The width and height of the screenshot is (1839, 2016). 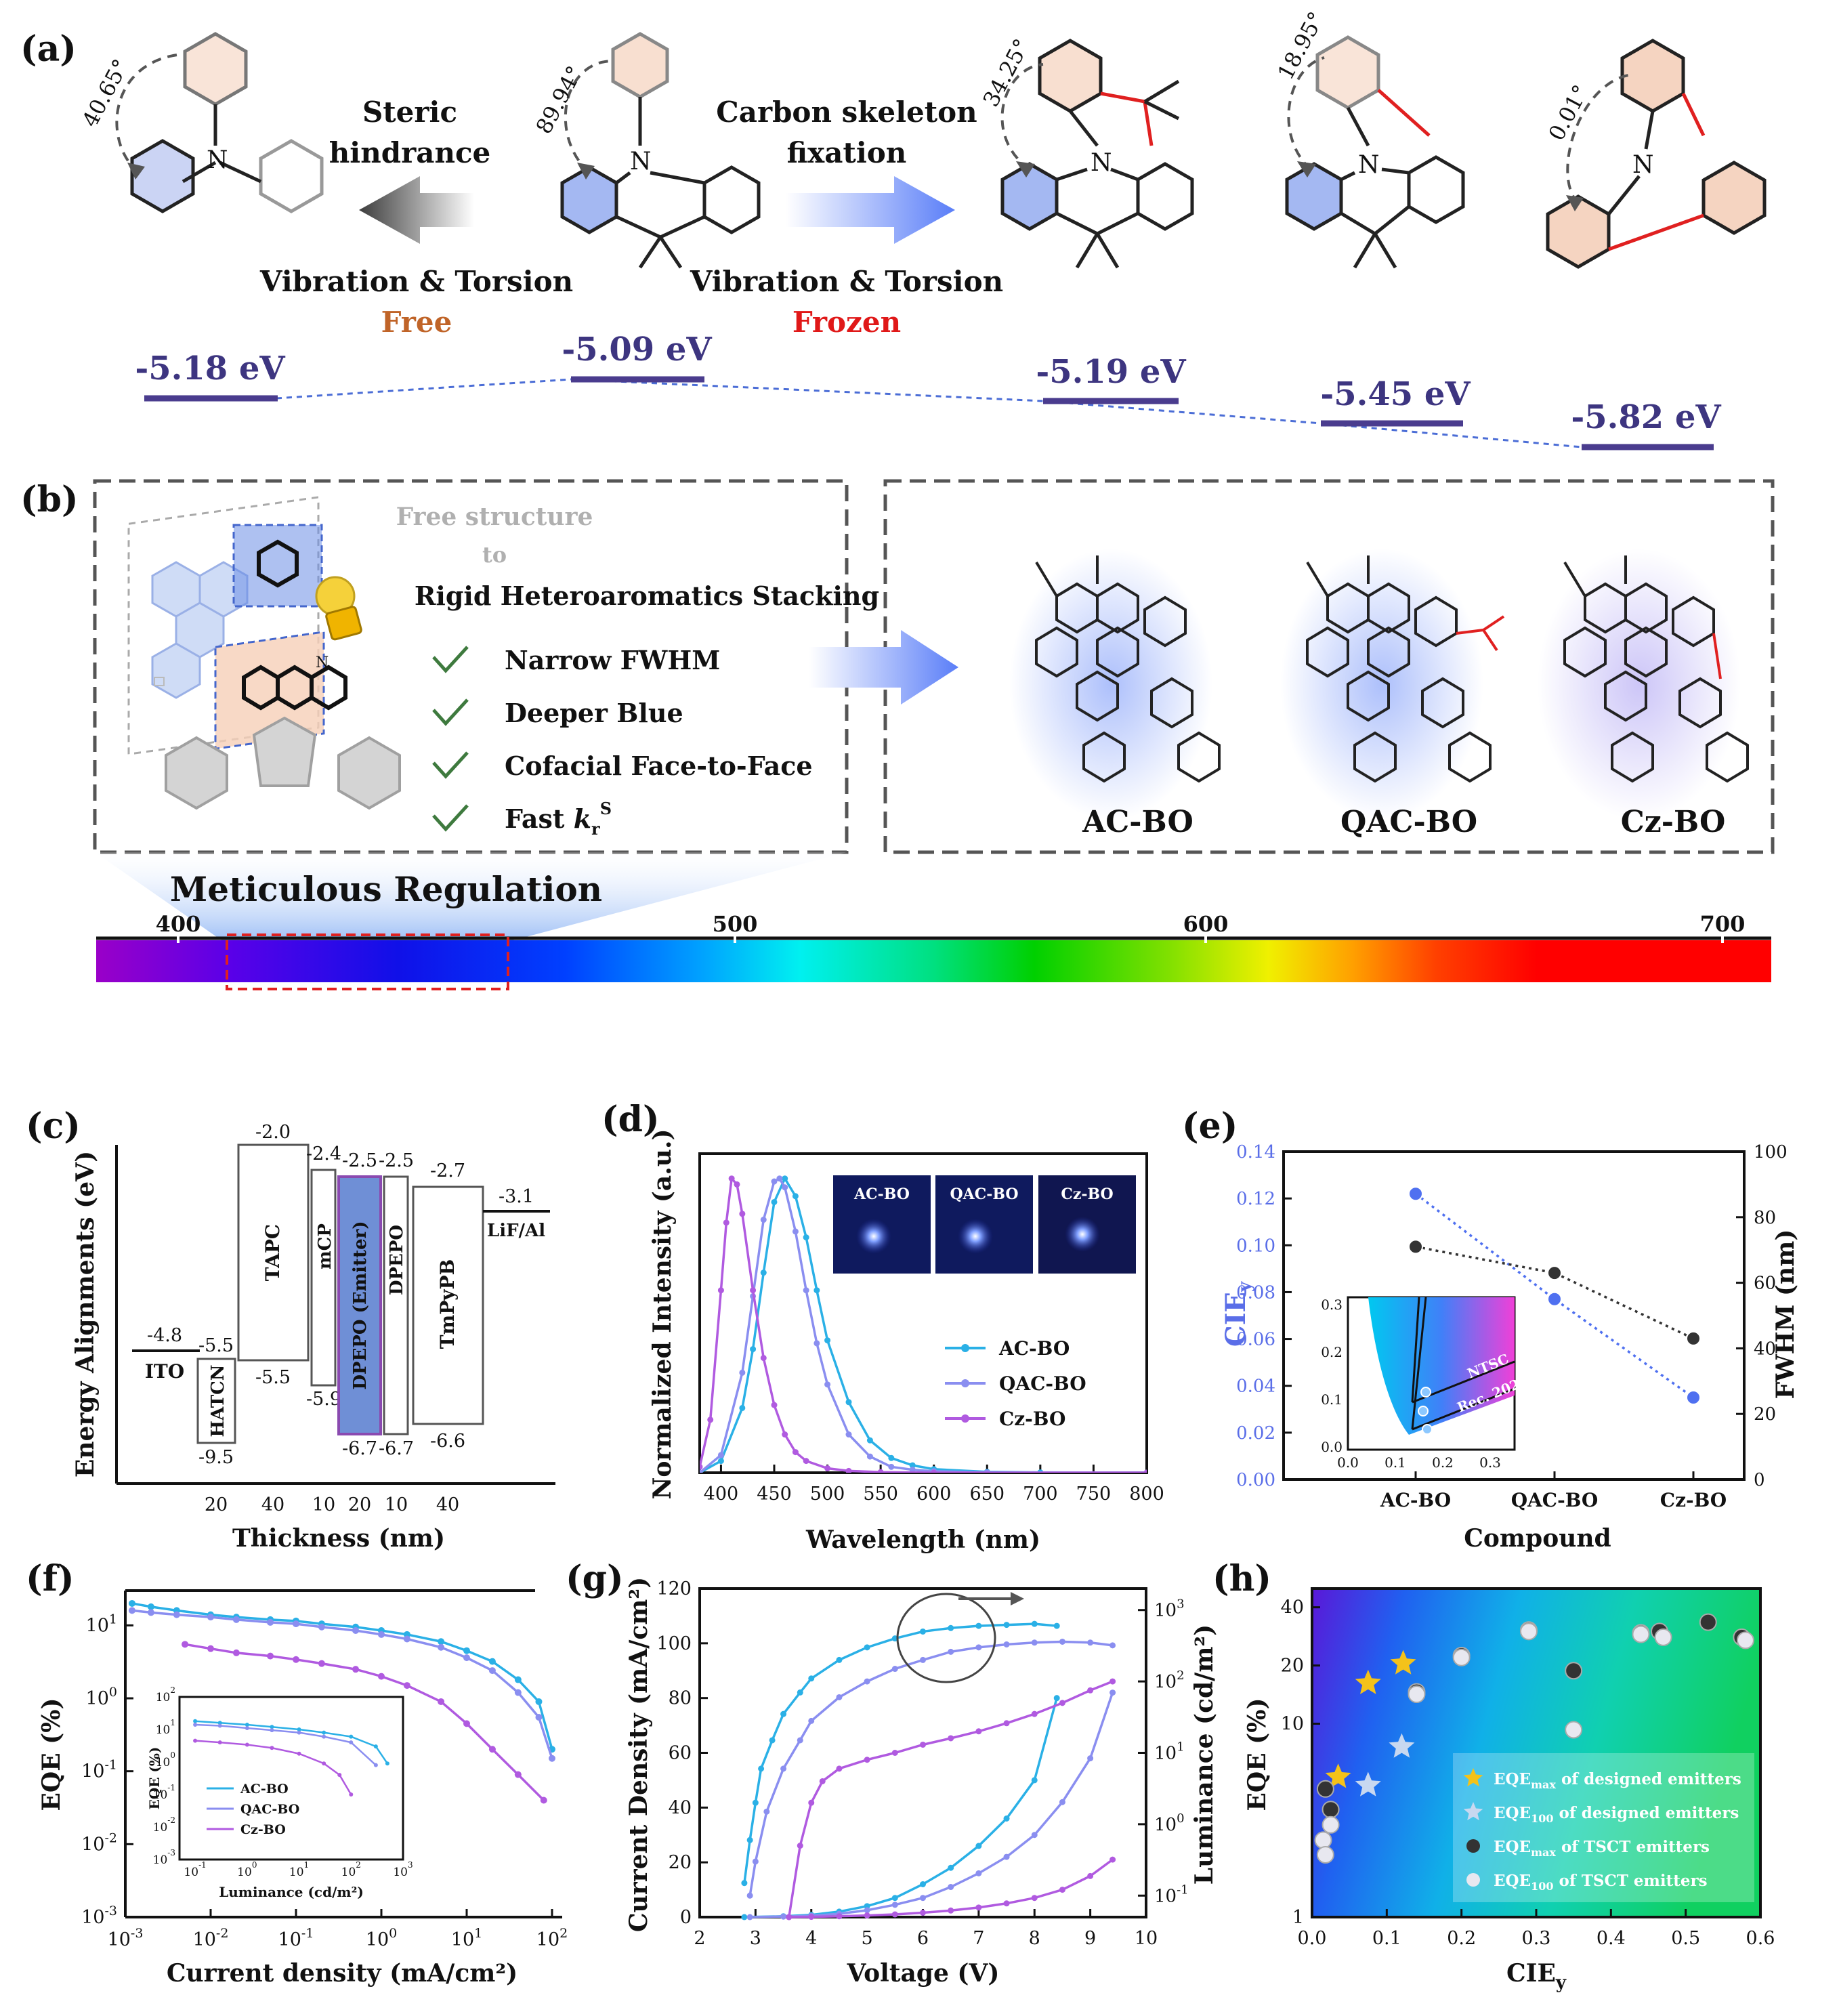 What do you see at coordinates (396, 1160) in the screenshot?
I see `dpepo-top: -2.5` at bounding box center [396, 1160].